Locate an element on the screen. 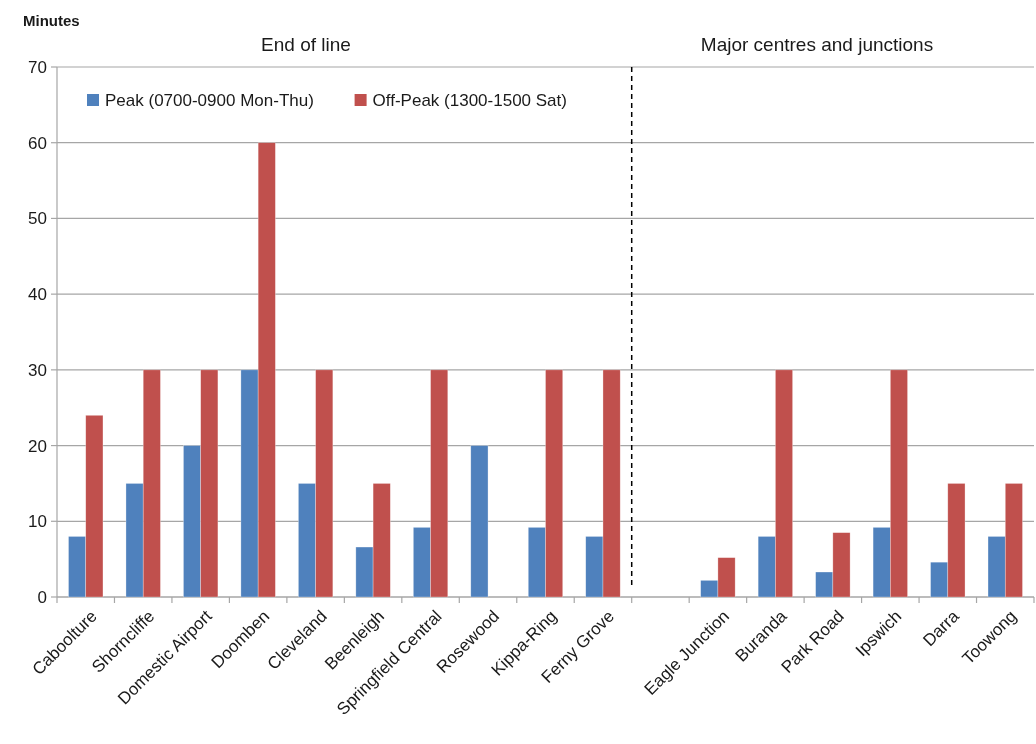 This screenshot has height=744, width=1036. y-tick-label: 30 is located at coordinates (37, 370).